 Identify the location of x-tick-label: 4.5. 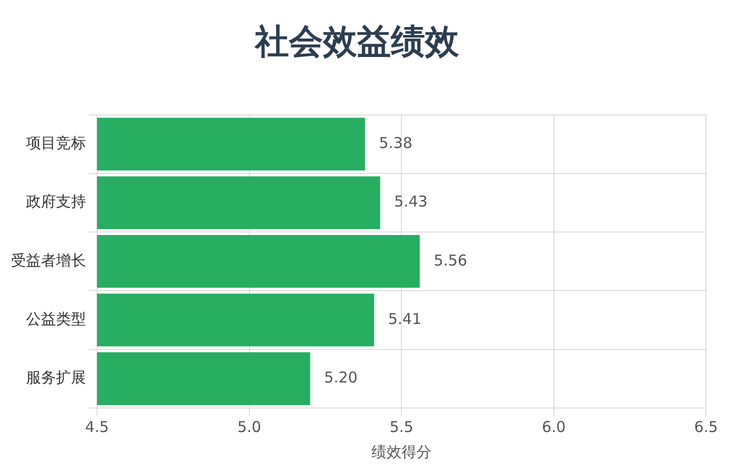
(97, 427).